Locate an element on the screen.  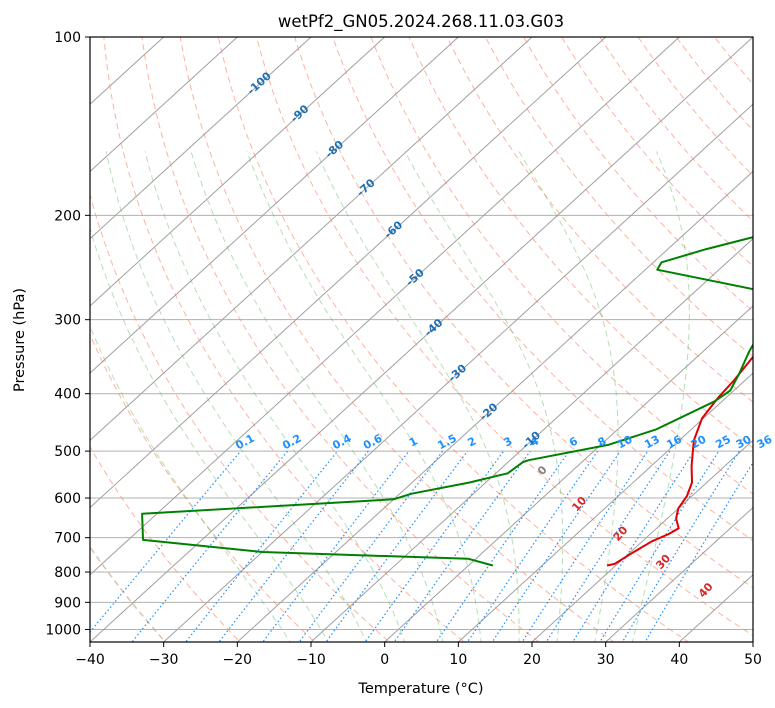
x-tick-label: 20 is located at coordinates (532, 660).